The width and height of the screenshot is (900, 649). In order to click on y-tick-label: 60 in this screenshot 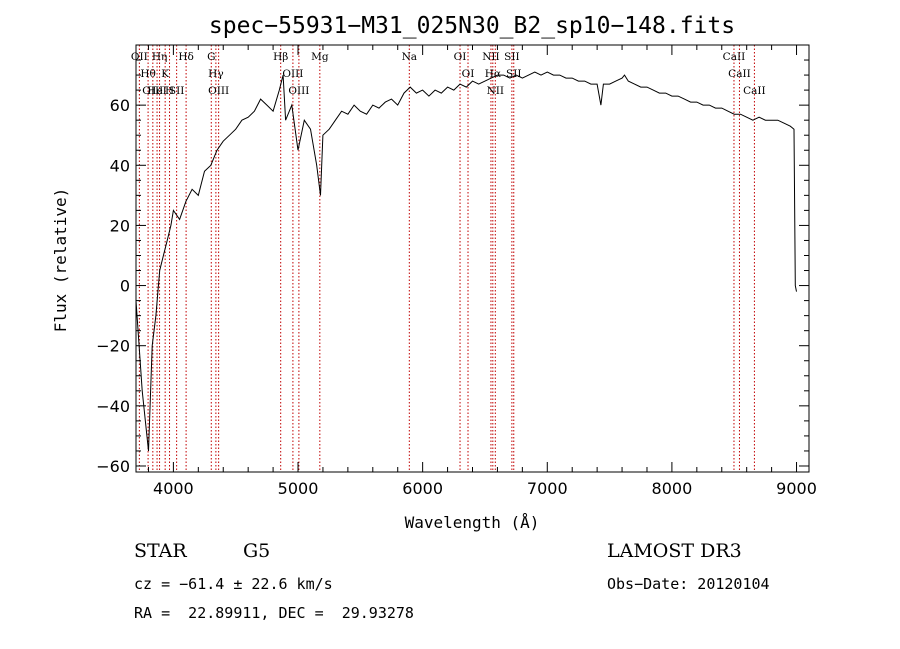, I will do `click(120, 105)`.